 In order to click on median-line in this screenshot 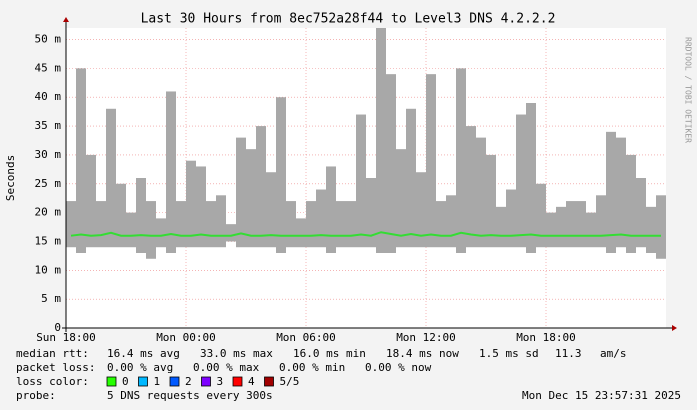, I will do `click(365, 234)`.